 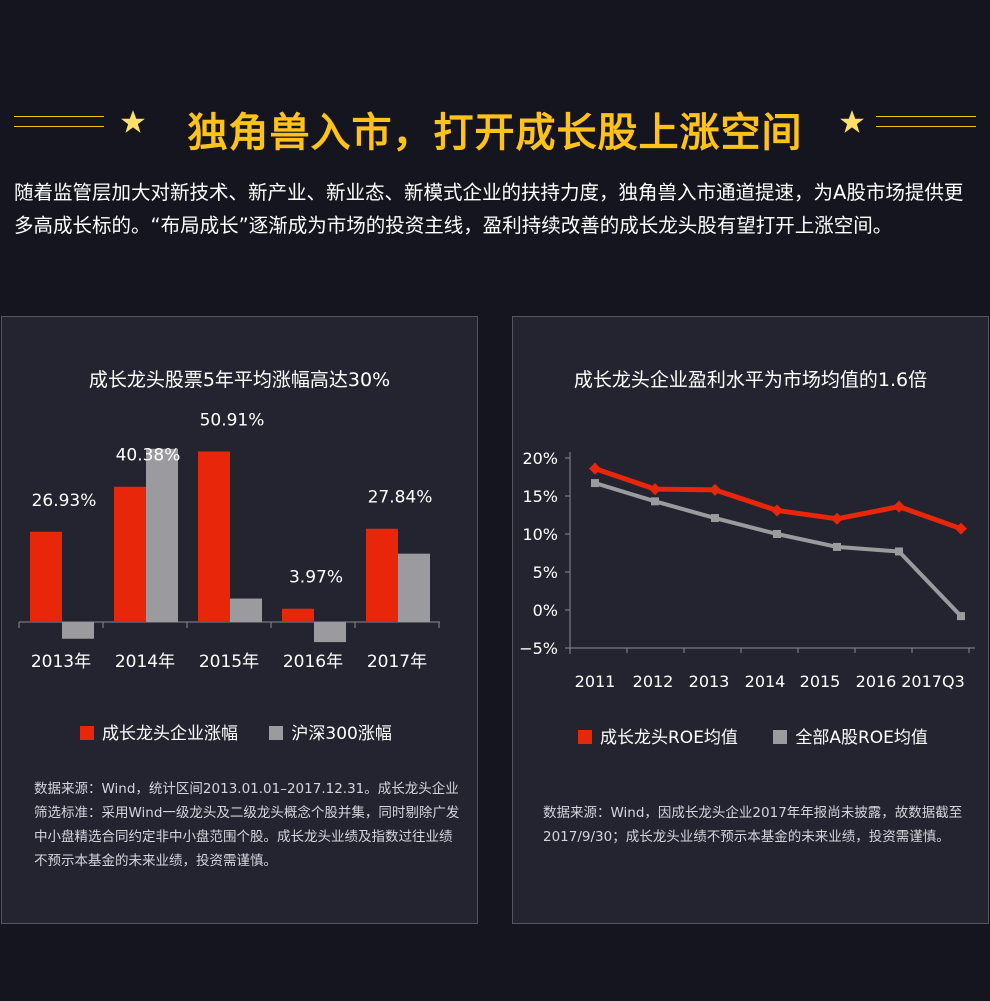 What do you see at coordinates (933, 681) in the screenshot?
I see `x-tick-label: 2017Q3` at bounding box center [933, 681].